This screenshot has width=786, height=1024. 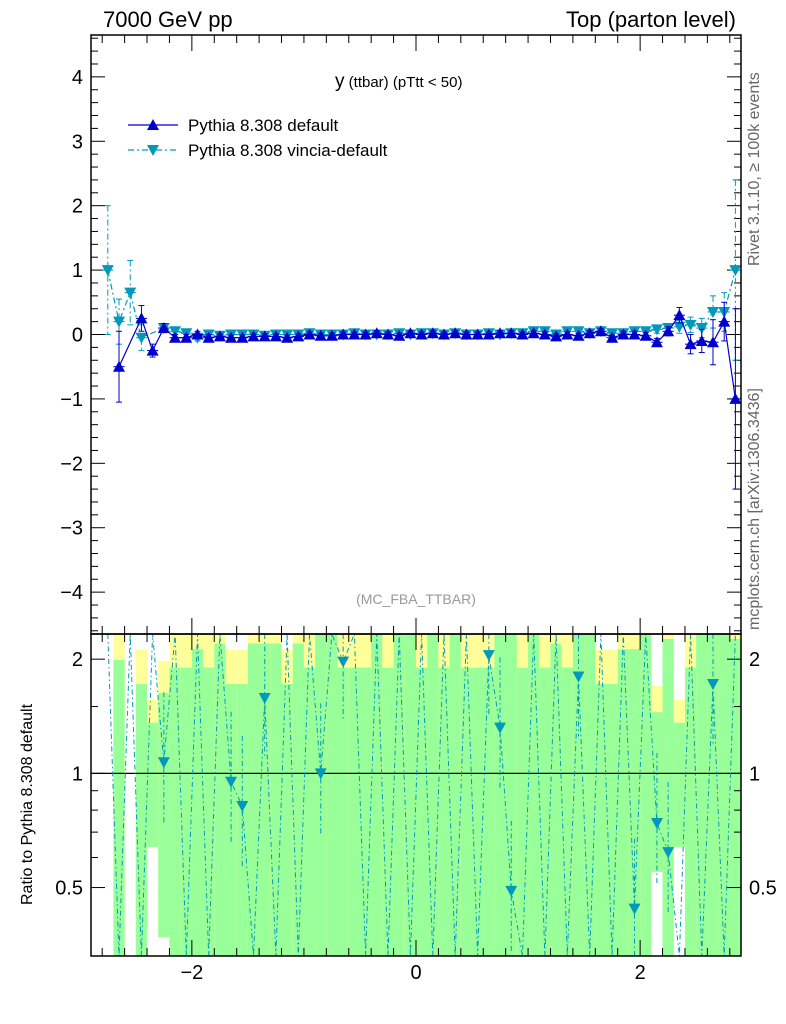 What do you see at coordinates (77, 142) in the screenshot?
I see `y-tick-label: 3` at bounding box center [77, 142].